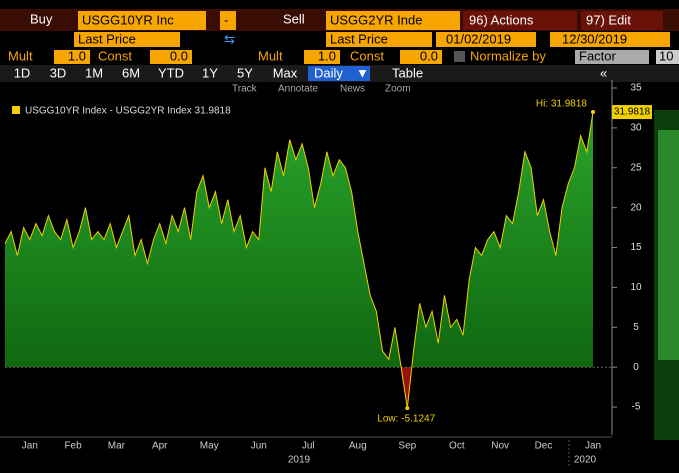  Describe the element at coordinates (636, 128) in the screenshot. I see `y-tick-label: 30` at that location.